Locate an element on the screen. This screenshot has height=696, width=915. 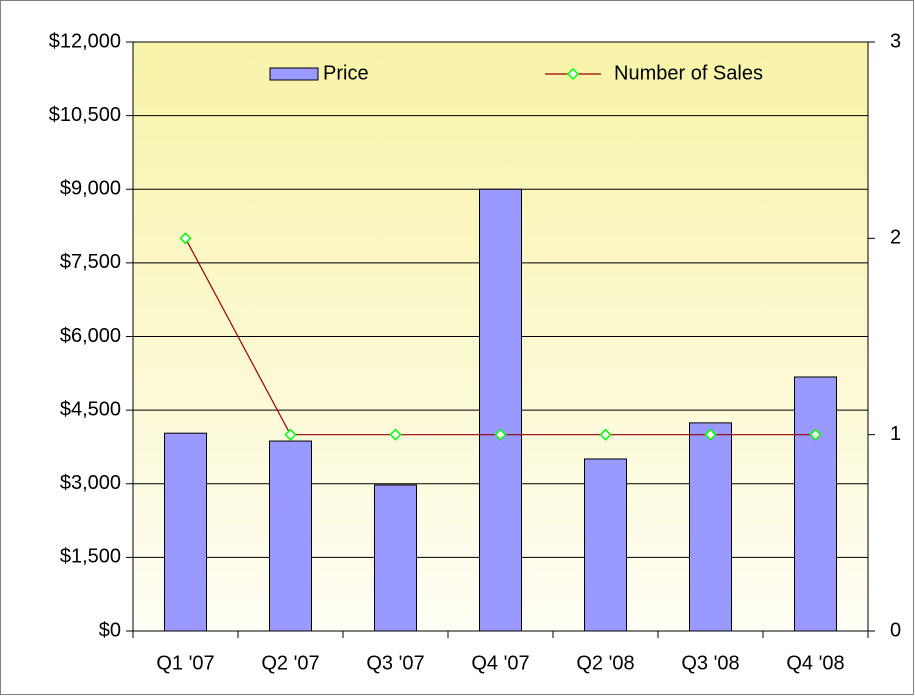
y2-tick-label: 2 is located at coordinates (895, 238).